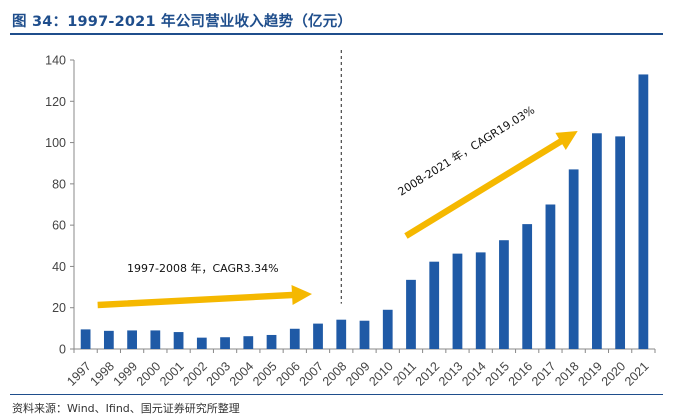 This screenshot has height=420, width=673. I want to click on x-tick-label: 2016, so click(521, 374).